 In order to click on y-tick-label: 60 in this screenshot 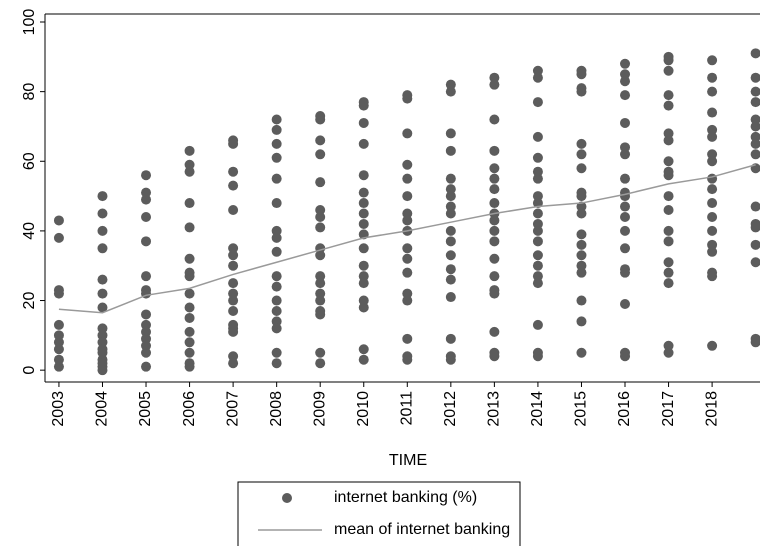, I will do `click(29, 161)`.